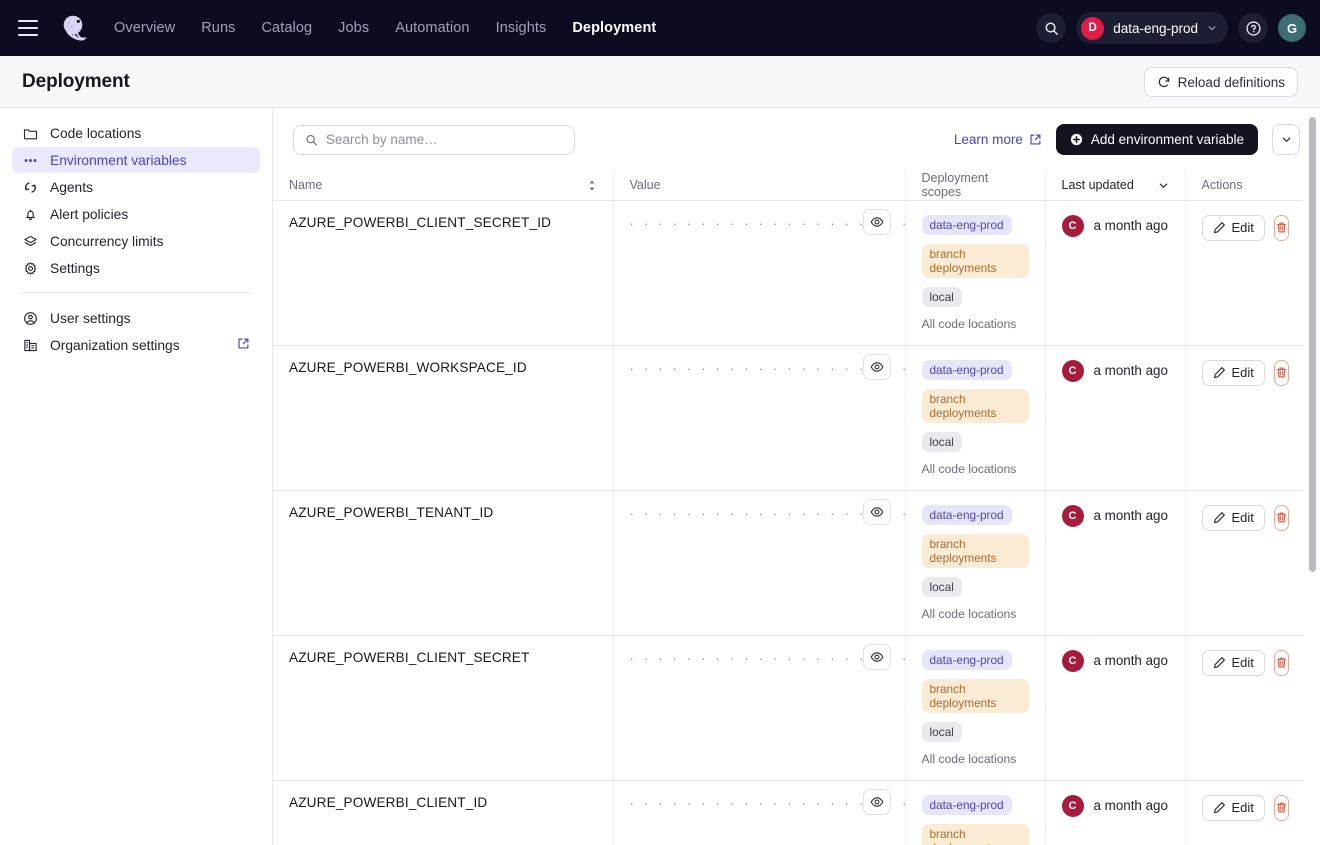  I want to click on add-environment-variable-label: Add environment variable, so click(1167, 139).